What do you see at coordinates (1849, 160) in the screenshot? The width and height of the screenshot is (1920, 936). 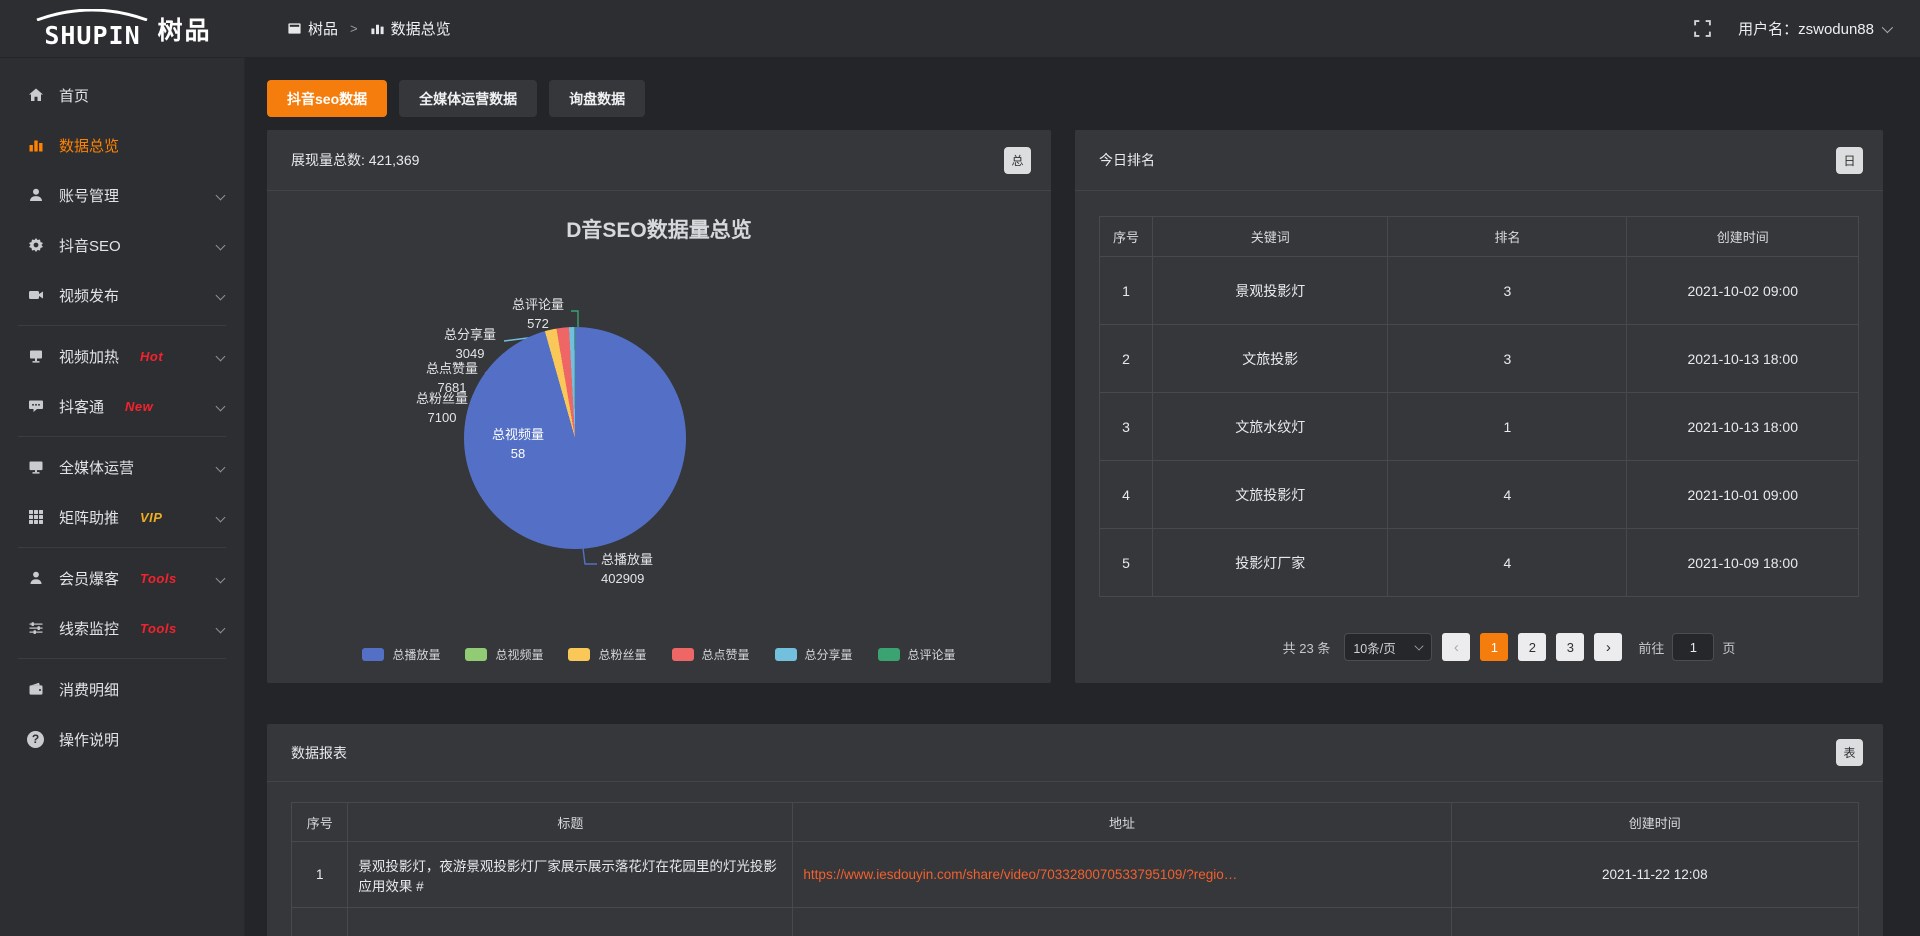 I see `day-badge-button: 日` at bounding box center [1849, 160].